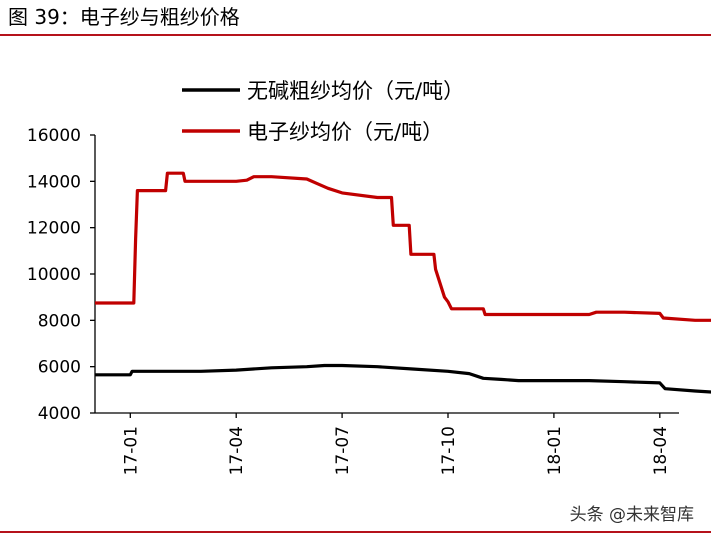 The image size is (711, 535). Describe the element at coordinates (59, 368) in the screenshot. I see `y-tick-label: 6000` at that location.